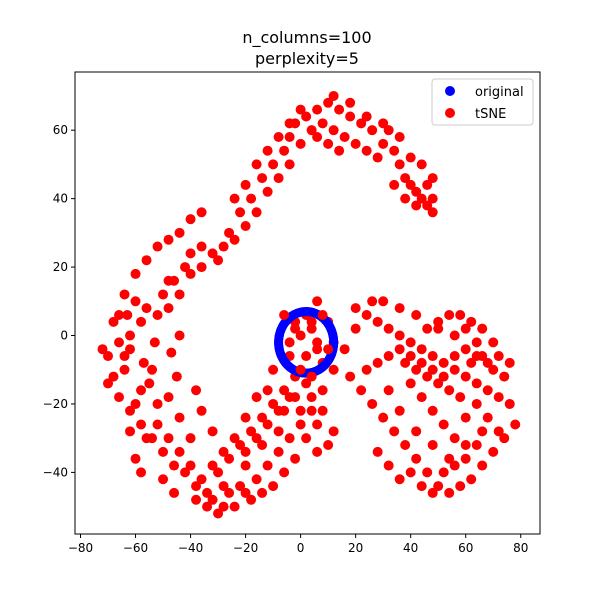  Describe the element at coordinates (355, 548) in the screenshot. I see `x-tick-label: 20` at that location.